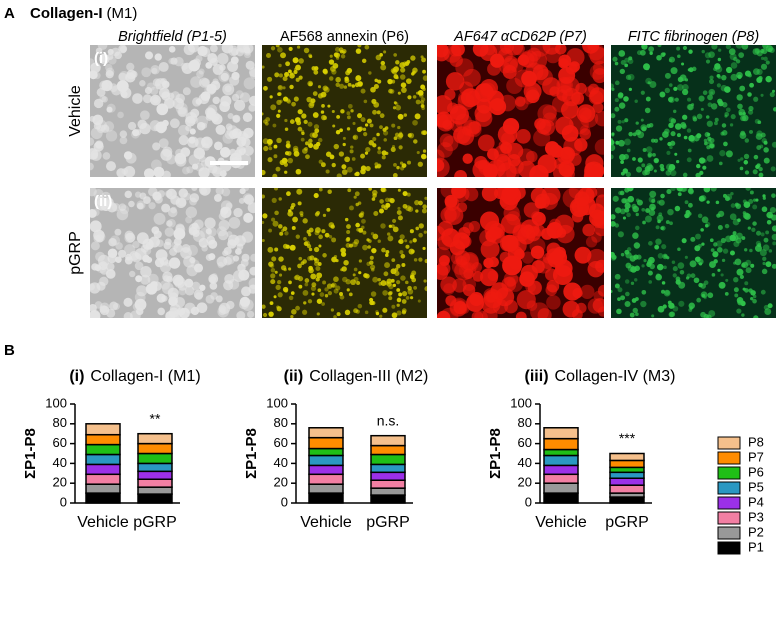 The height and width of the screenshot is (625, 781). Describe the element at coordinates (521, 402) in the screenshot. I see `y-tick-label: 100` at that location.